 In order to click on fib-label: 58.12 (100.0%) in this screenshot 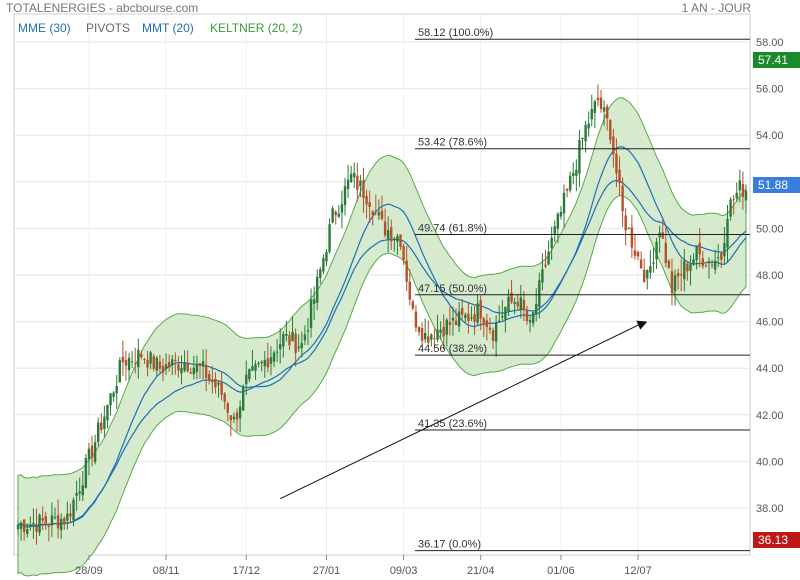, I will do `click(455, 33)`.